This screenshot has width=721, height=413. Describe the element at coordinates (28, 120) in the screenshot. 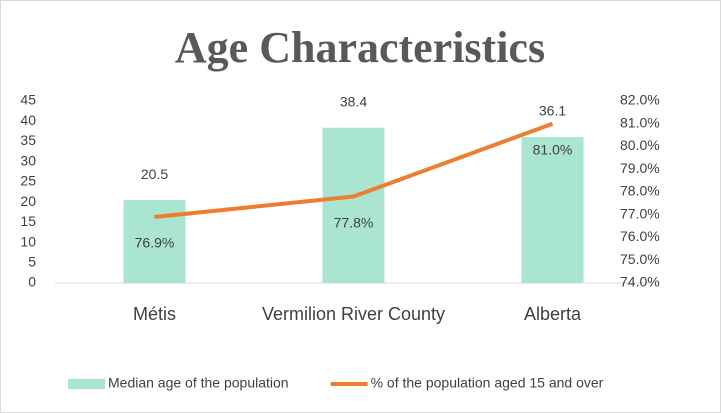

I see `y-tick-label: 40` at that location.